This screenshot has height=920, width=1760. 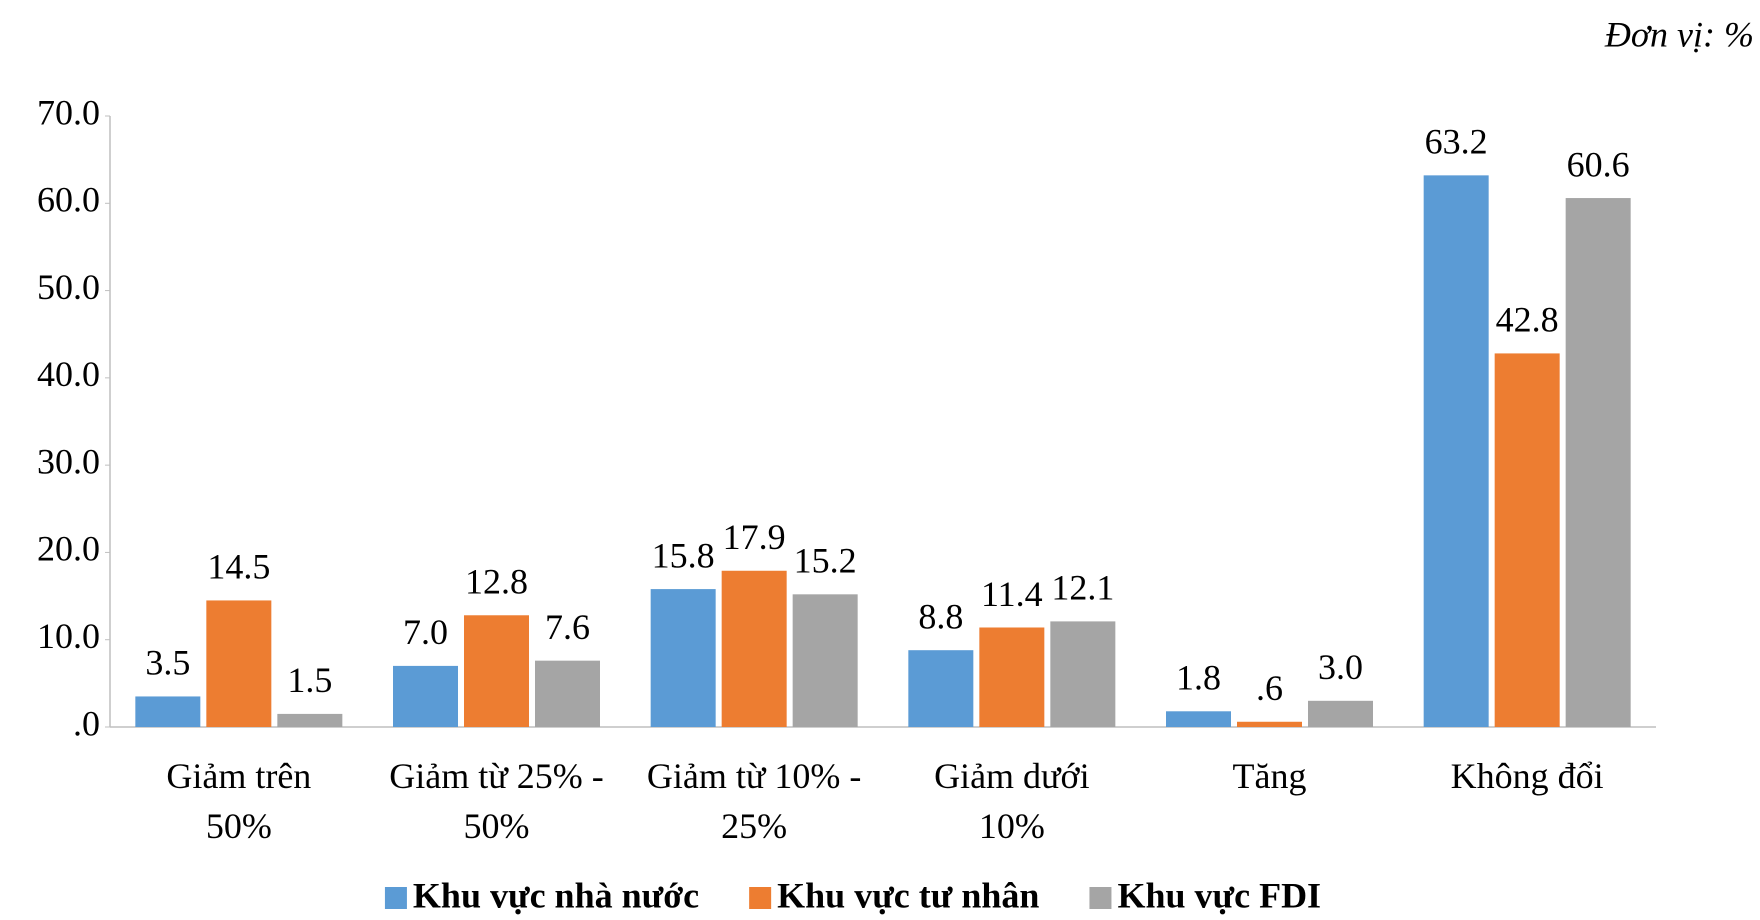 I want to click on x-tick-label-line: 10%, so click(x=1012, y=826).